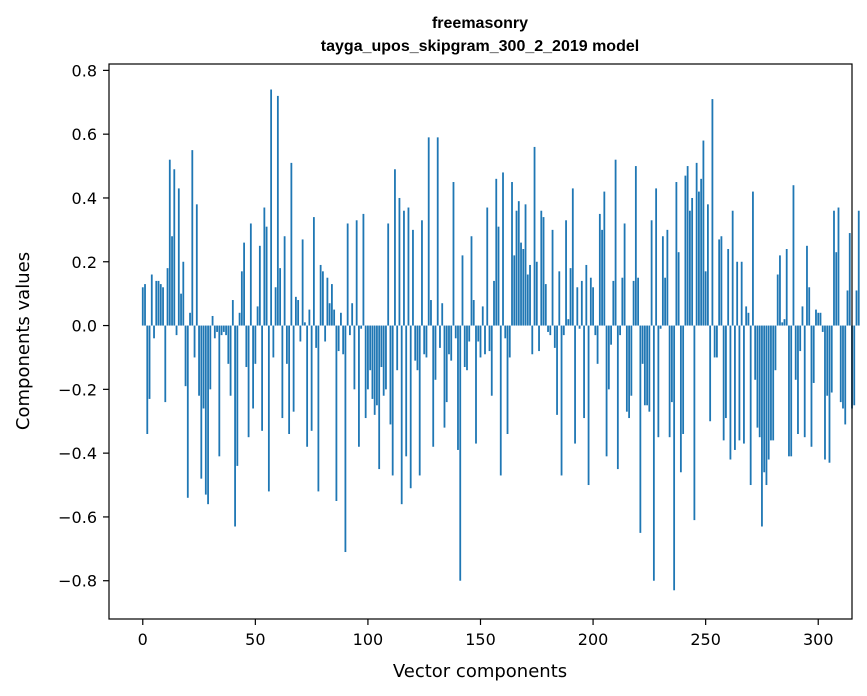  Describe the element at coordinates (84, 134) in the screenshot. I see `y-tick-label: 0.6` at that location.